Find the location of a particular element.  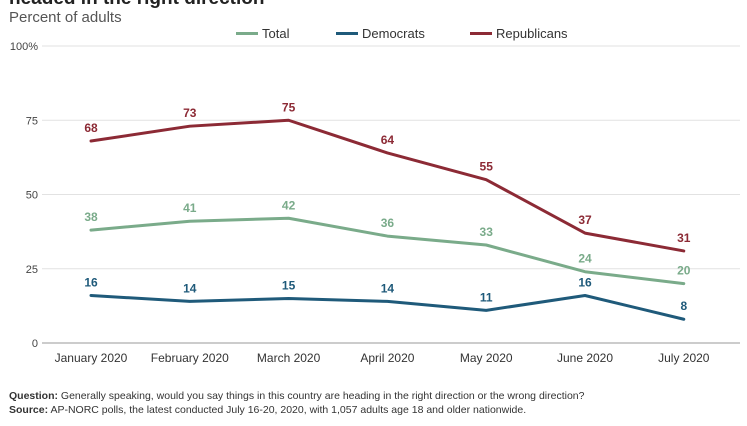

legend-item-democrats: Democrats is located at coordinates (380, 33).